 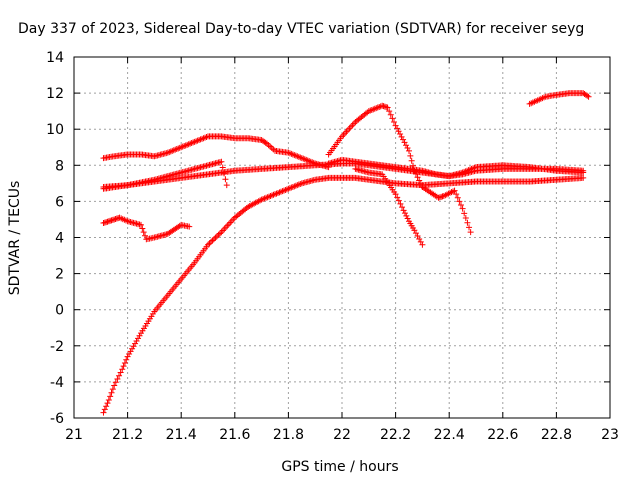 I want to click on y-tick-label: 14, so click(x=55, y=58).